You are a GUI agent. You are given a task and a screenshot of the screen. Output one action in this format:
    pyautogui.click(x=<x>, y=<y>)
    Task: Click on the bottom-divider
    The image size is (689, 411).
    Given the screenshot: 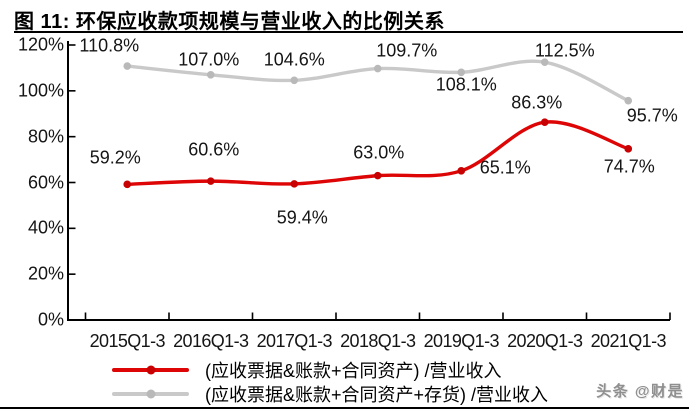 What is the action you would take?
    pyautogui.click(x=344, y=408)
    